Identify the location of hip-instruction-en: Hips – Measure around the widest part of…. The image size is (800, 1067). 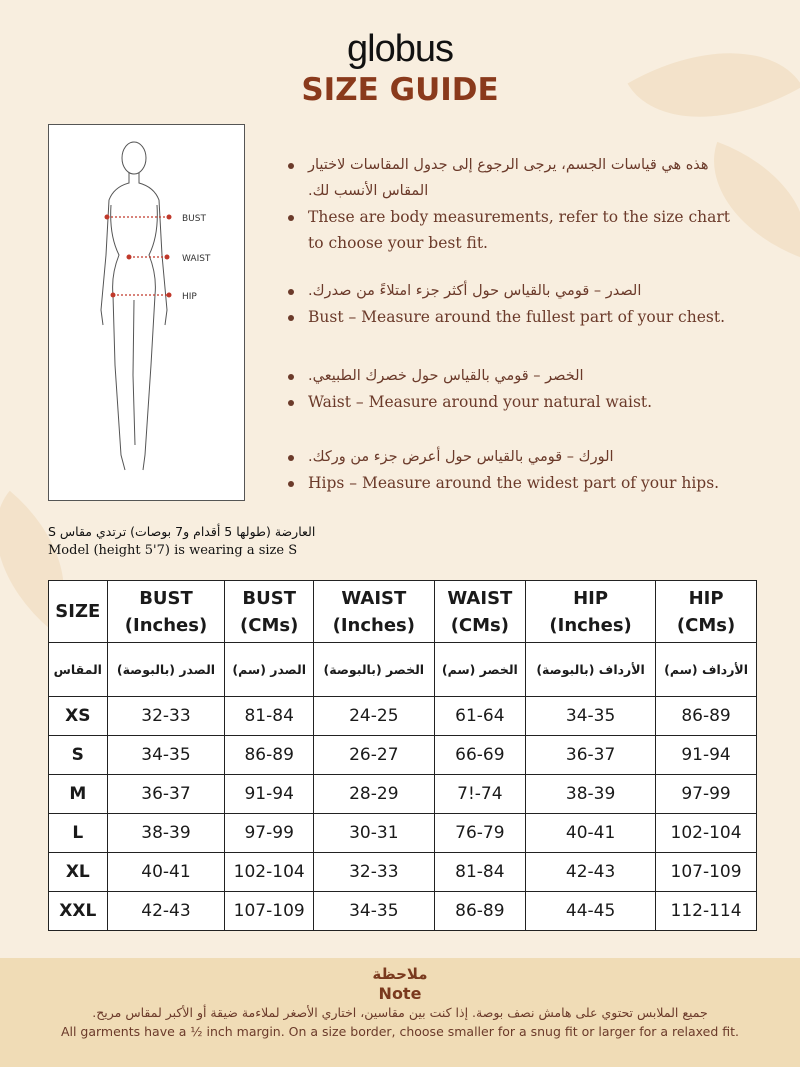
(510, 483).